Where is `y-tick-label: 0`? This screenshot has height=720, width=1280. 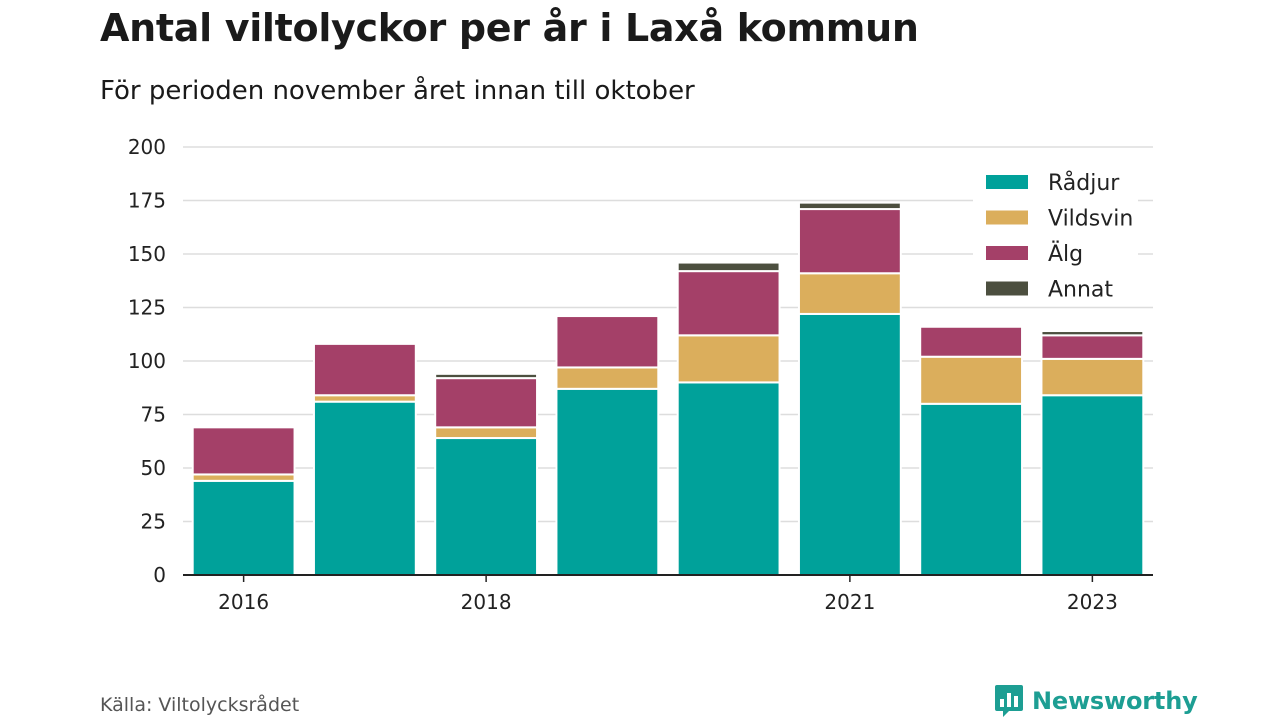
y-tick-label: 0 is located at coordinates (159, 575).